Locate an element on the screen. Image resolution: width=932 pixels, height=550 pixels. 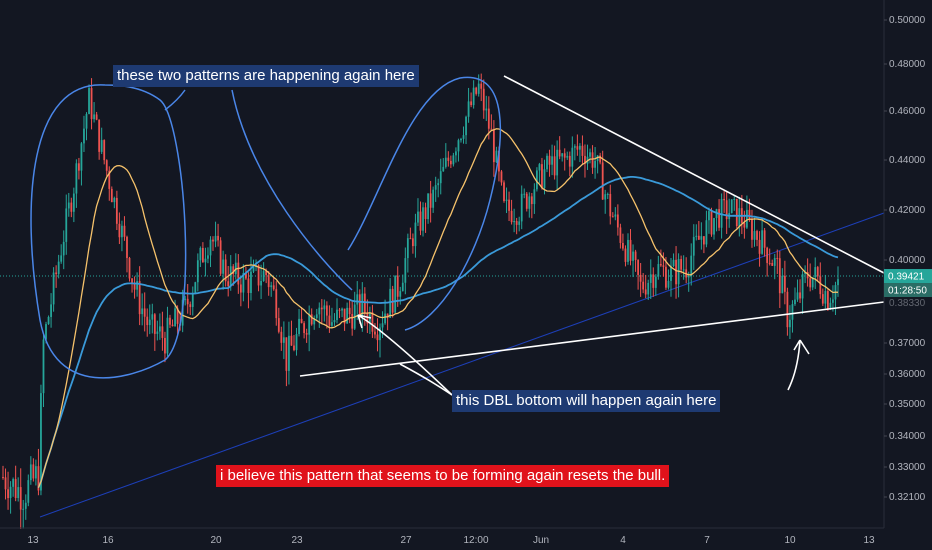
dbl-bottom-arrow is located at coordinates (405, 355).